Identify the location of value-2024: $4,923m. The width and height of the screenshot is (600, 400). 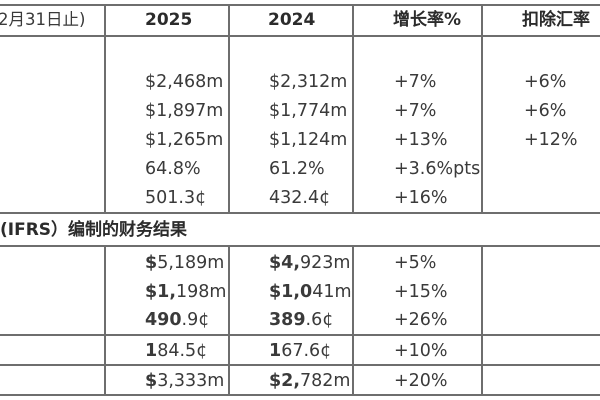
(309, 263).